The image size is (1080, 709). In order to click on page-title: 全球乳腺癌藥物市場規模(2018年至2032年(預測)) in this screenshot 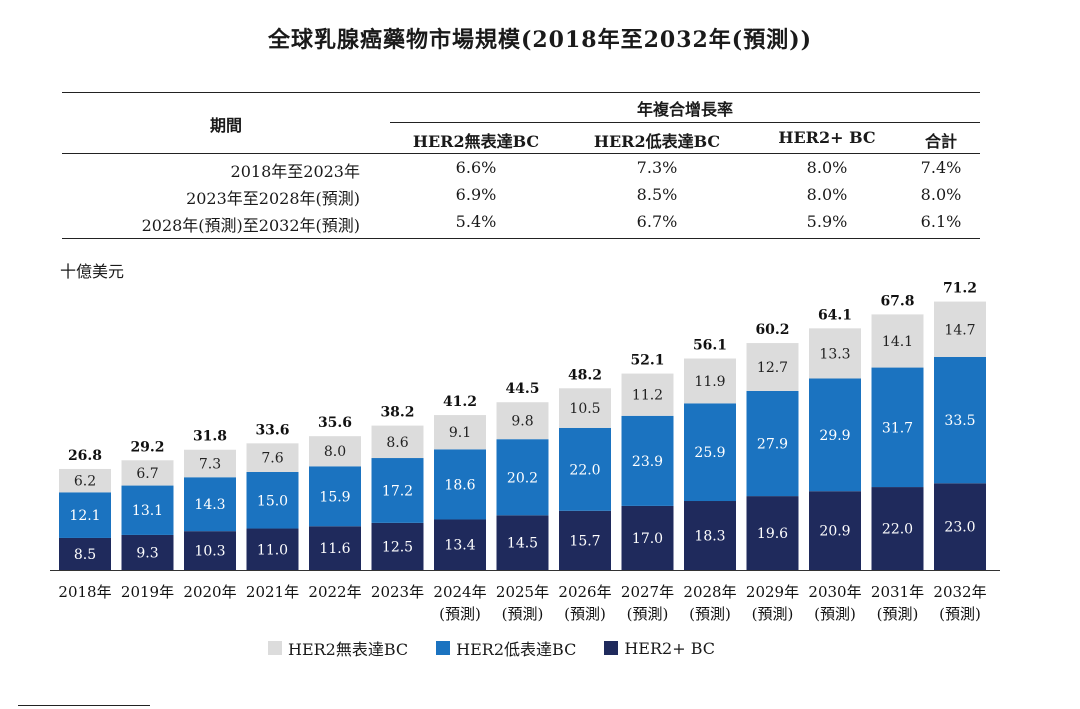, I will do `click(540, 40)`.